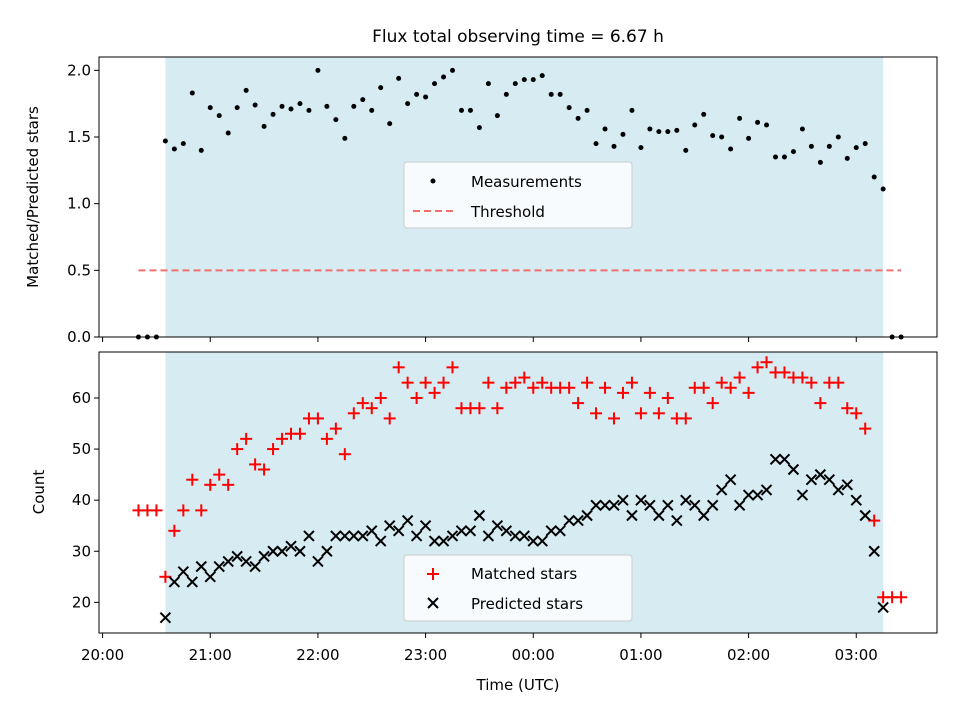  I want to click on x-tick-label: 01:00, so click(640, 655).